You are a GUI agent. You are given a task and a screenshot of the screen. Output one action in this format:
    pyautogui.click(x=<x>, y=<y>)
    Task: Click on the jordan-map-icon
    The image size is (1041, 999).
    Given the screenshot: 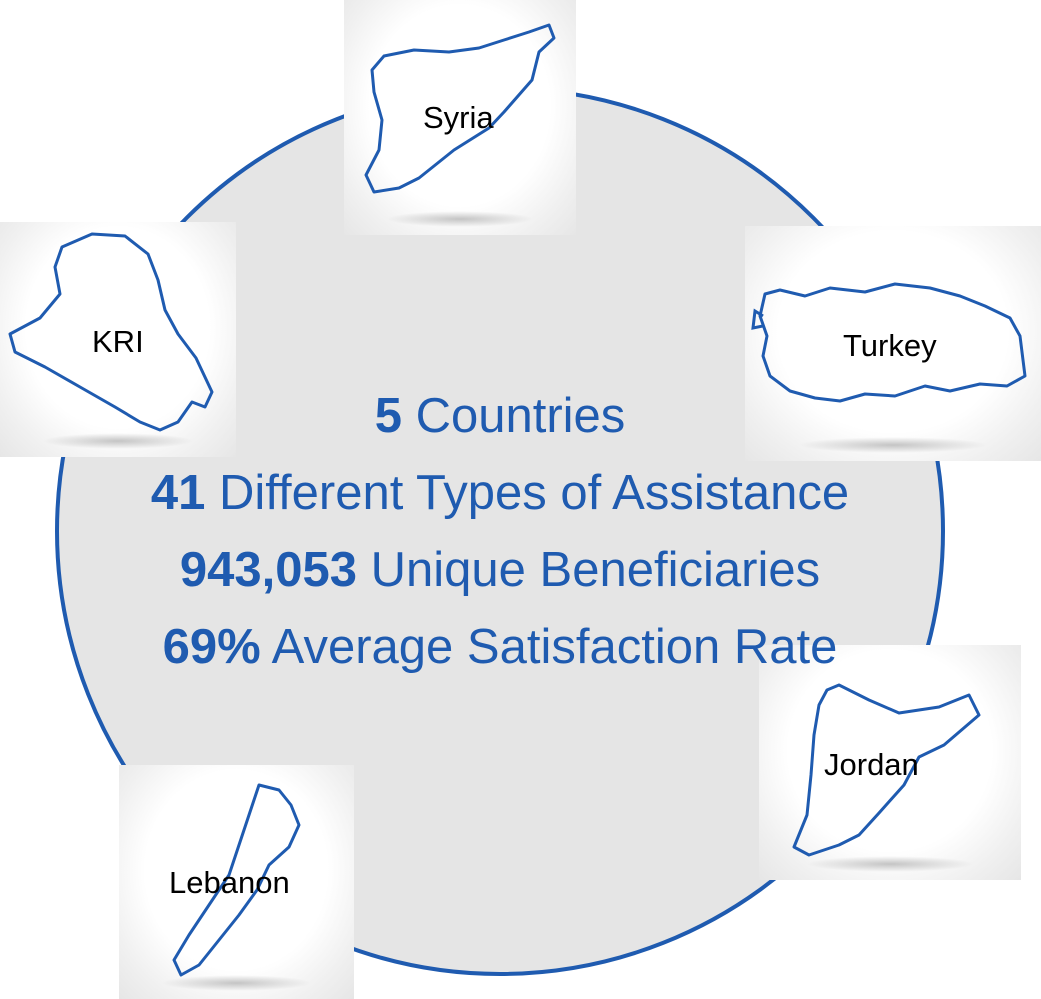 What is the action you would take?
    pyautogui.click(x=886, y=770)
    